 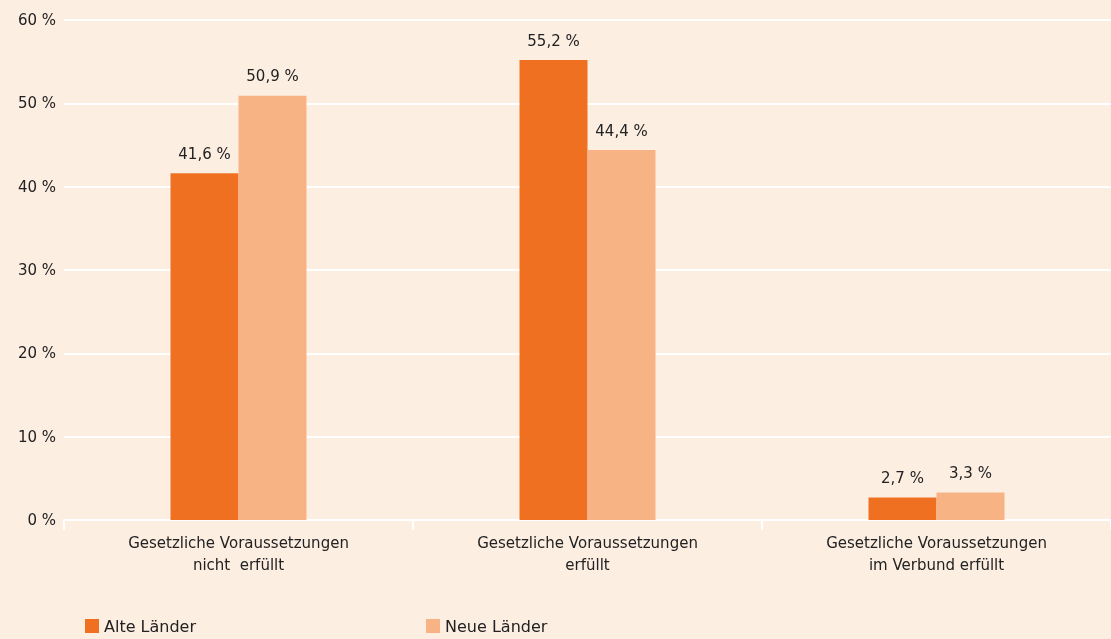 What do you see at coordinates (36, 103) in the screenshot?
I see `y-tick-label: 50 %` at bounding box center [36, 103].